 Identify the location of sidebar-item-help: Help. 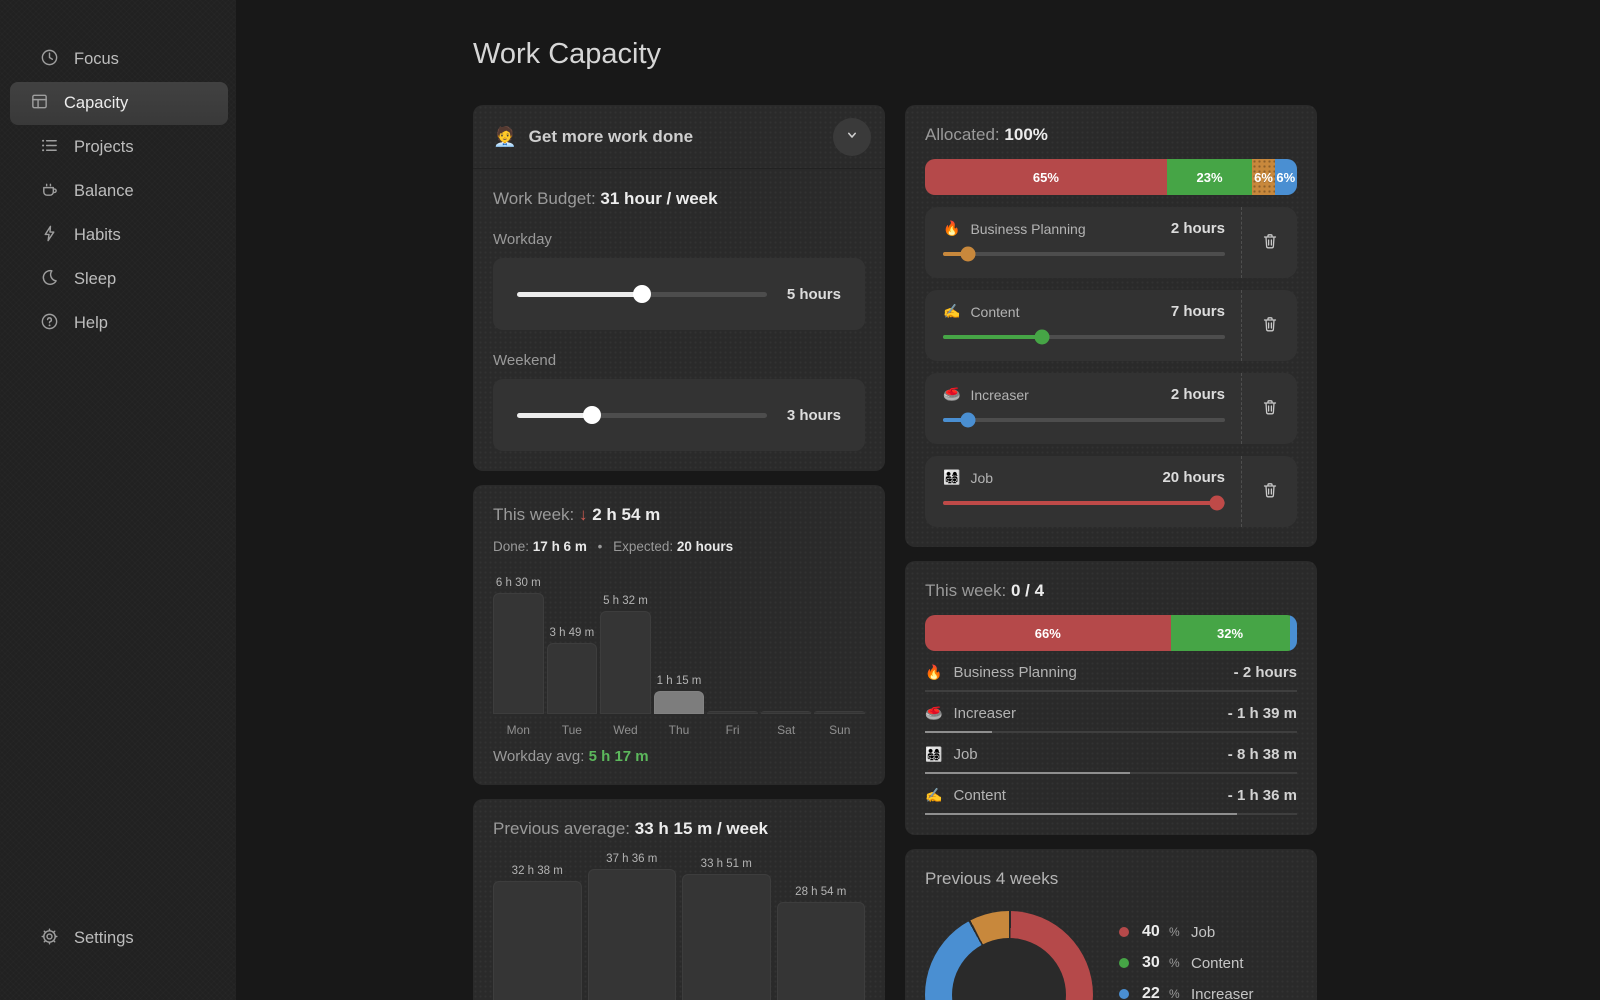
(119, 323).